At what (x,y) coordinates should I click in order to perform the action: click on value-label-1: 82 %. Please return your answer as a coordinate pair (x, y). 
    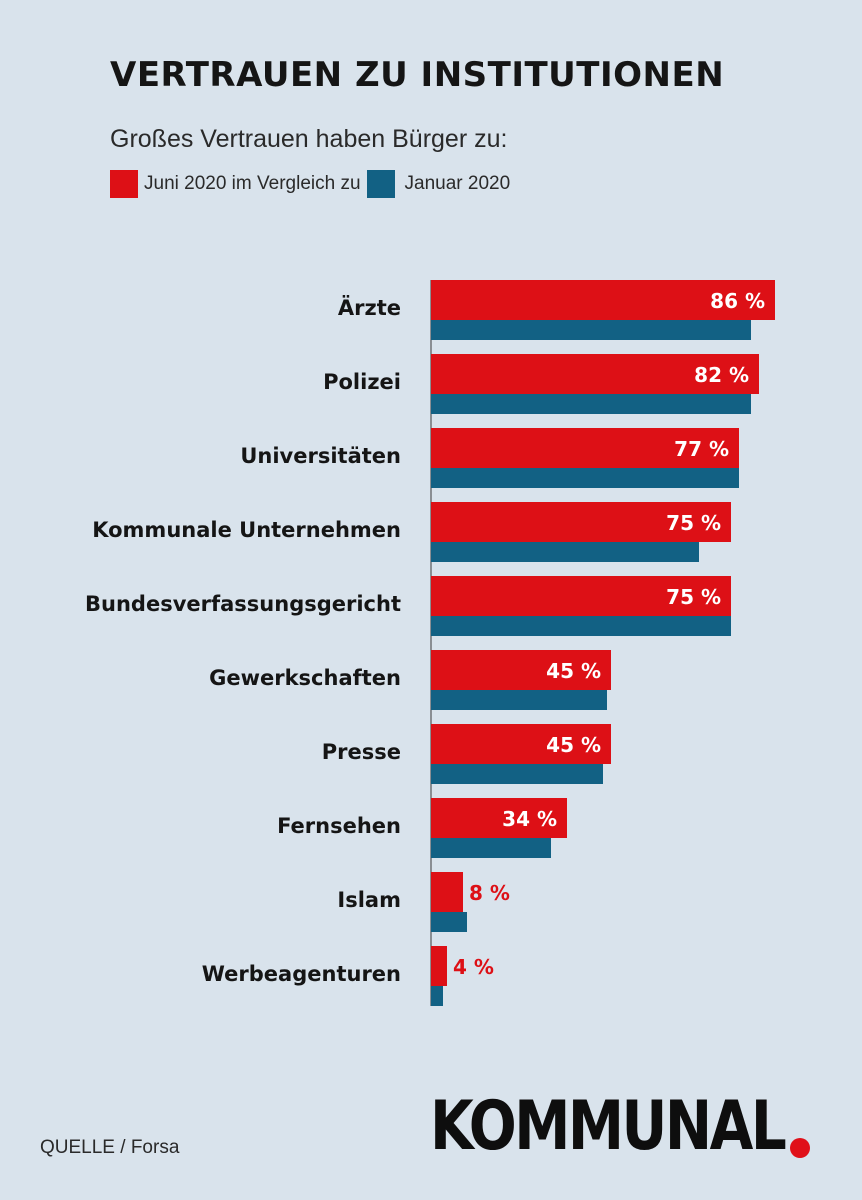
    Looking at the image, I should click on (721, 375).